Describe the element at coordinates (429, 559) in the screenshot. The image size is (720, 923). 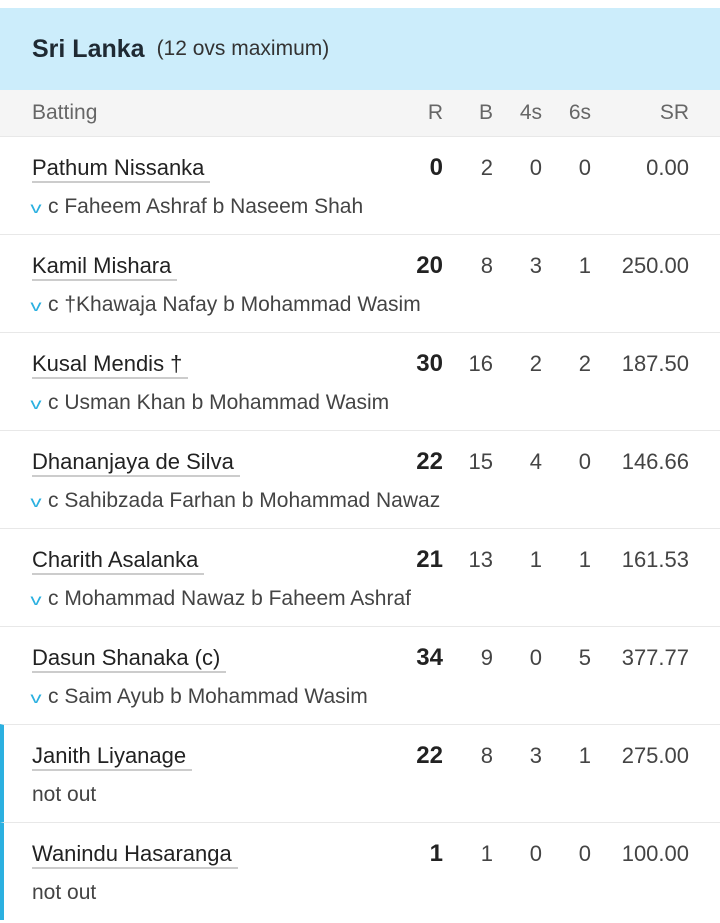
I see `runs: 21` at that location.